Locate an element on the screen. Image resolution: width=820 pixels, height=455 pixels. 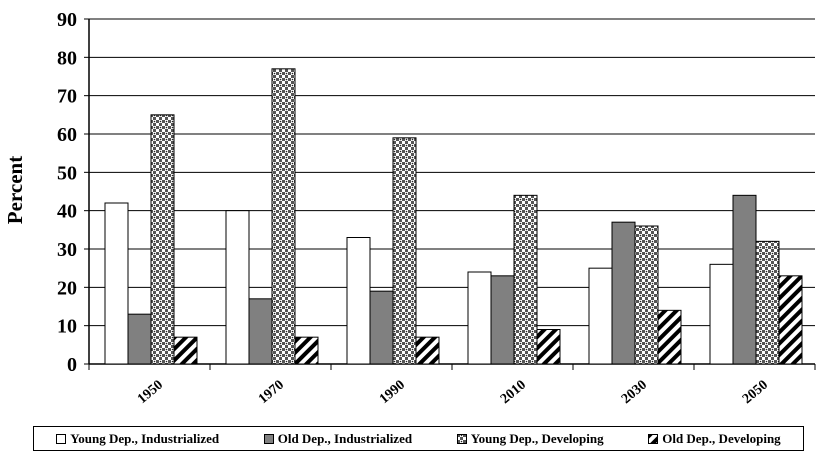
legend-label: Old Dep., Industrialized is located at coordinates (345, 438).